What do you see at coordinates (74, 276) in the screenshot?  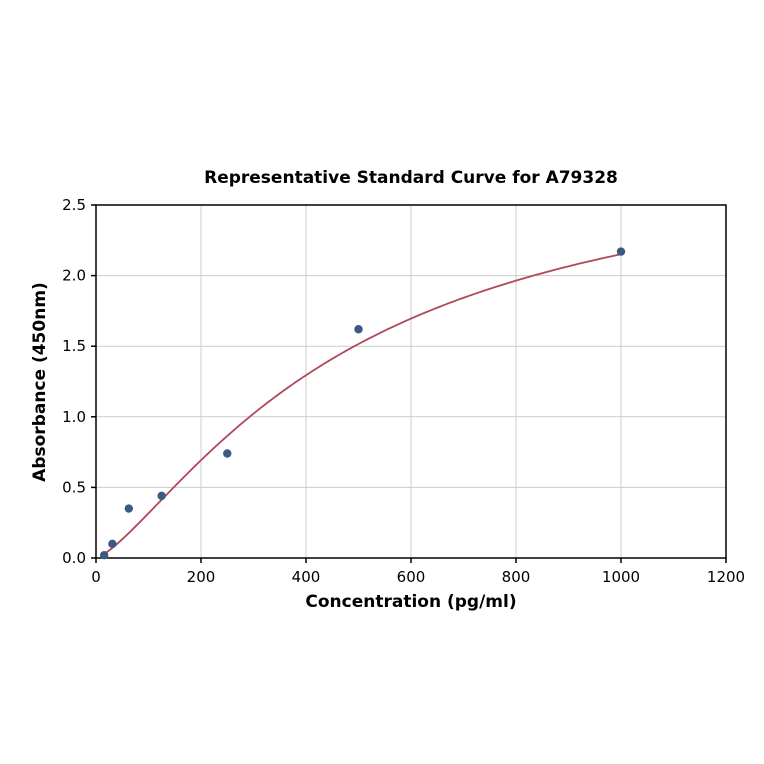 I see `y-tick-label: 2.0` at bounding box center [74, 276].